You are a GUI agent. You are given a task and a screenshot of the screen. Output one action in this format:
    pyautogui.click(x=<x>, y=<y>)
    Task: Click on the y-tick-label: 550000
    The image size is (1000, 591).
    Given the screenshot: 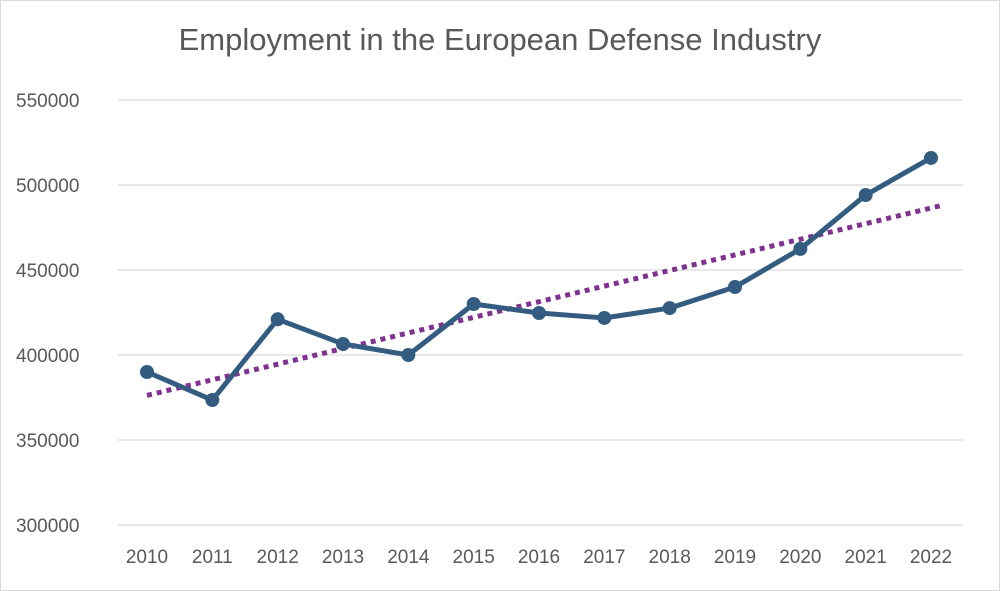 What is the action you would take?
    pyautogui.click(x=47, y=101)
    